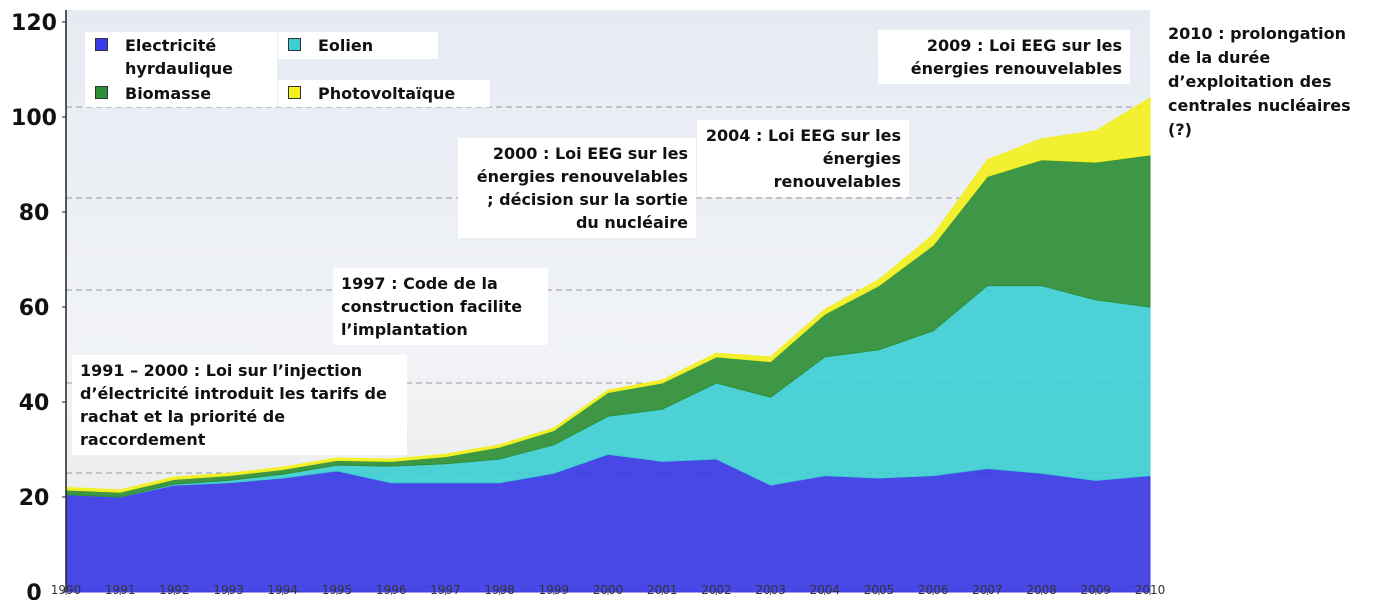 This screenshot has width=1380, height=600. I want to click on x-tick-label: 1996, so click(391, 590).